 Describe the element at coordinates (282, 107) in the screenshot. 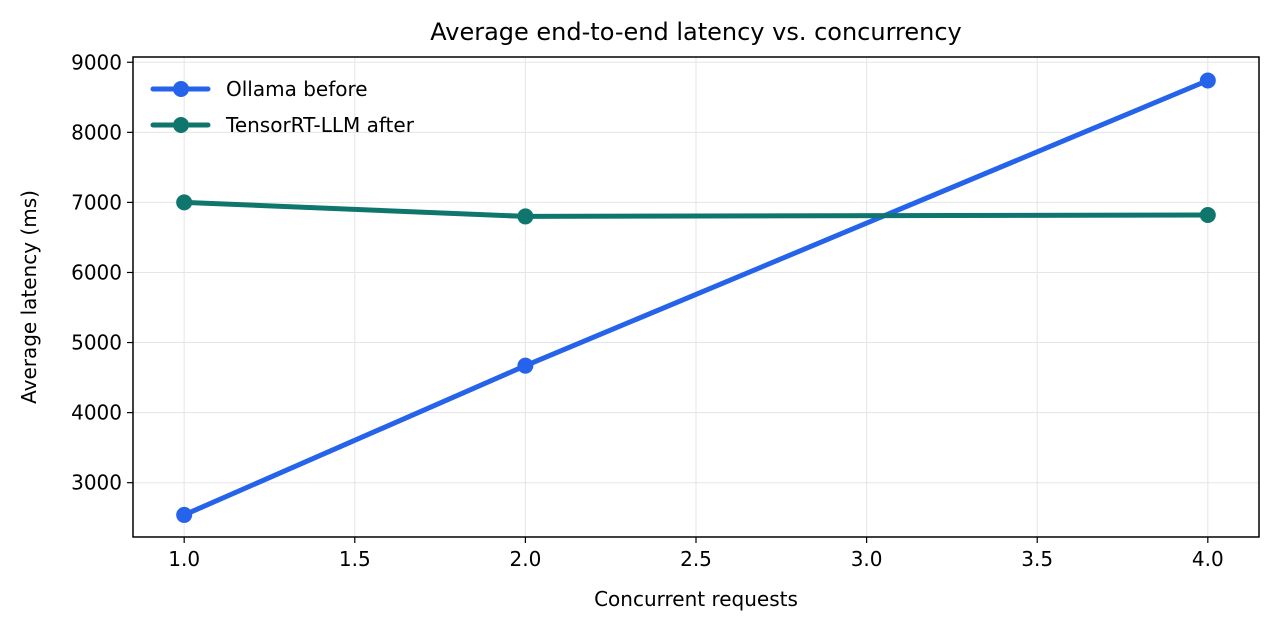

I see `legend: Ollama before TensorRT-LLM after` at that location.